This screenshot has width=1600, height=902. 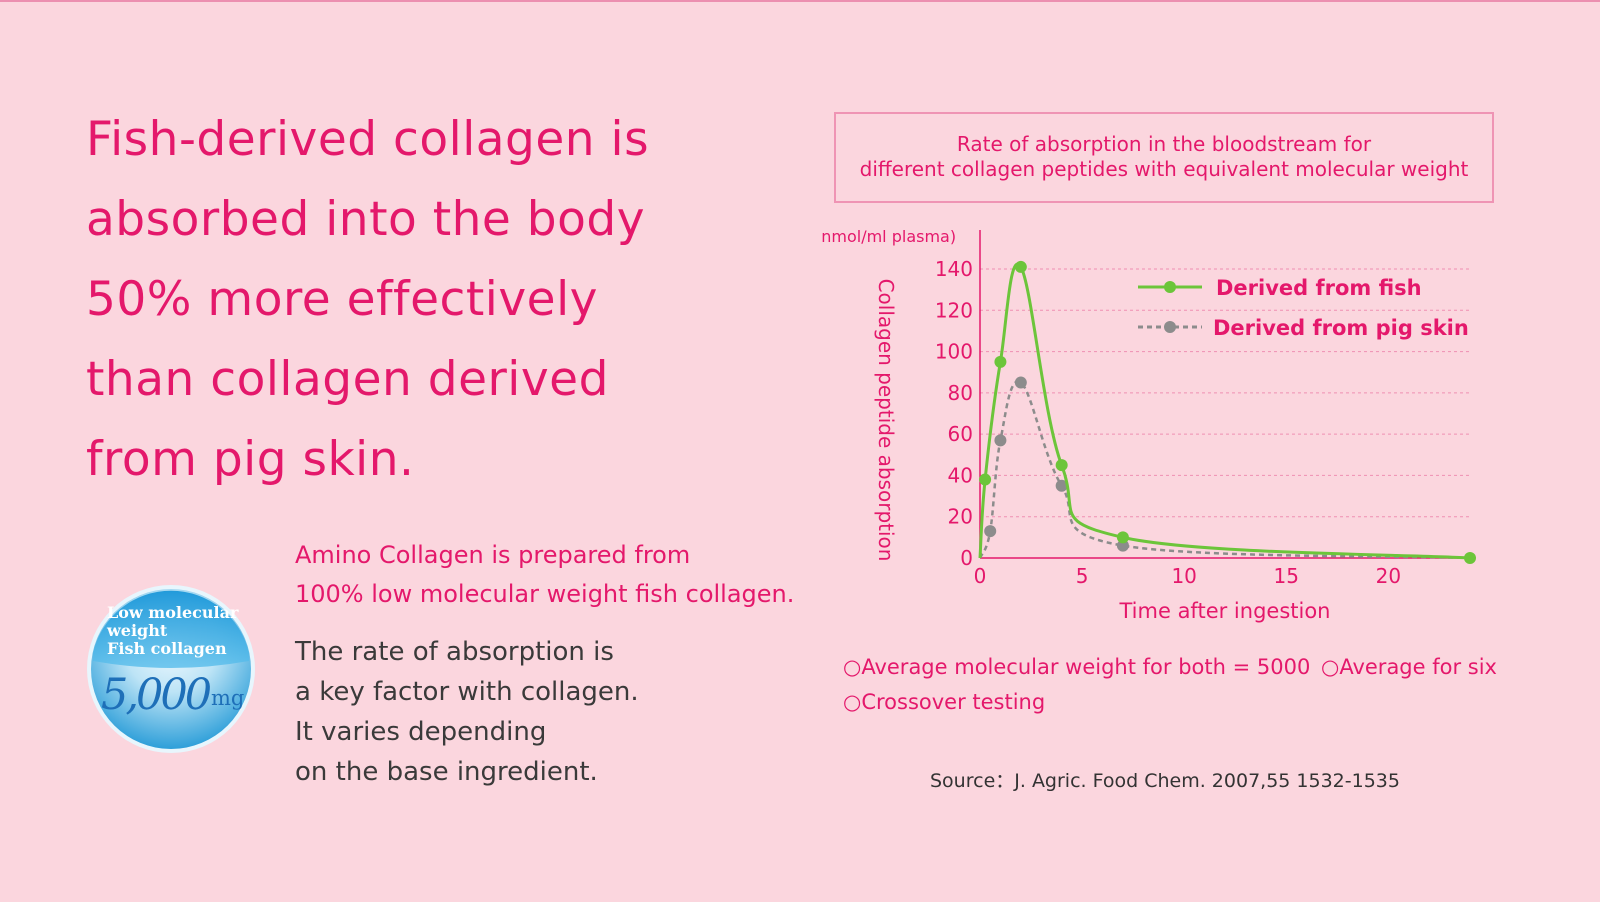 What do you see at coordinates (1225, 611) in the screenshot?
I see `x-axis-label: Time after ingestion` at bounding box center [1225, 611].